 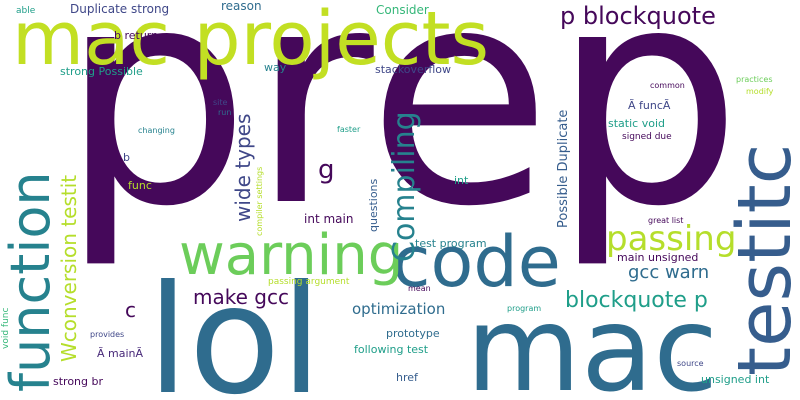 I want to click on word-site: site, so click(x=220, y=102).